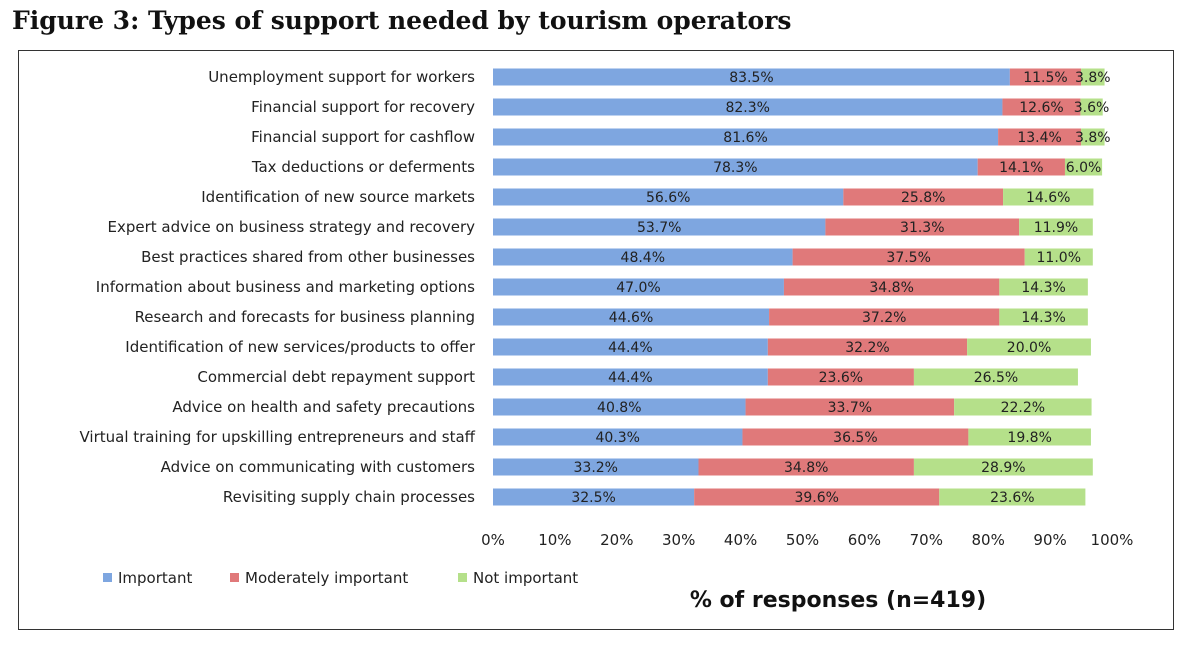 The image size is (1200, 651). Describe the element at coordinates (926, 540) in the screenshot. I see `x-tick-label: 70%` at that location.